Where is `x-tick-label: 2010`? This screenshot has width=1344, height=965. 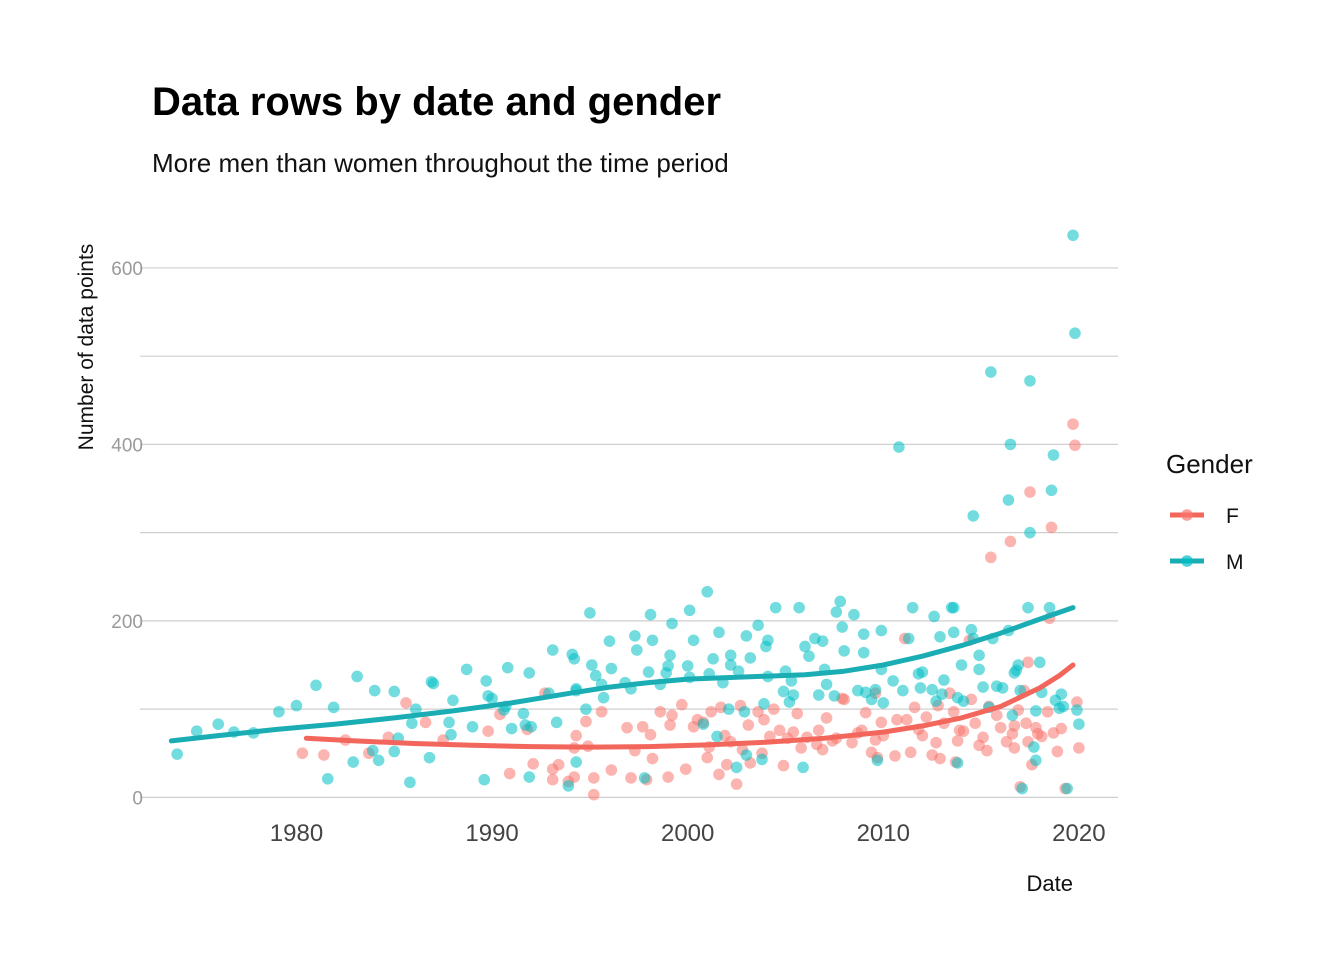 x-tick-label: 2010 is located at coordinates (883, 833).